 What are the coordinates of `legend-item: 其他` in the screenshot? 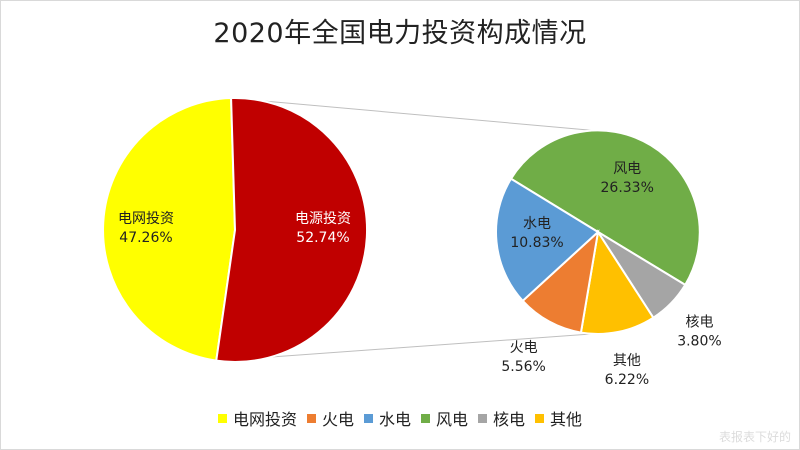 It's located at (558, 418).